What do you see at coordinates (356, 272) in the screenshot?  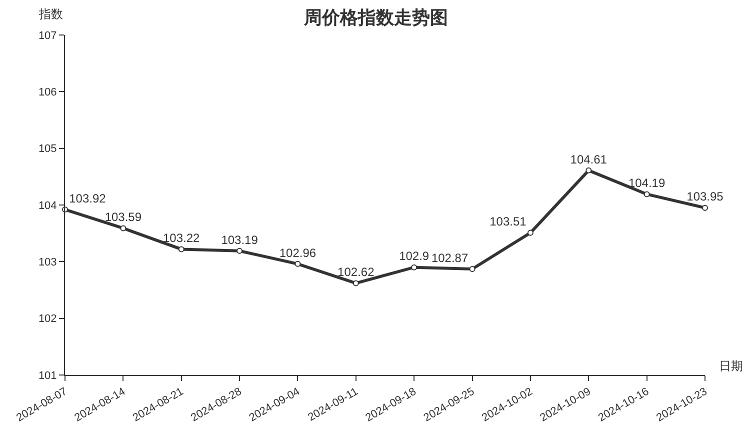 I see `data-label: 102.62` at bounding box center [356, 272].